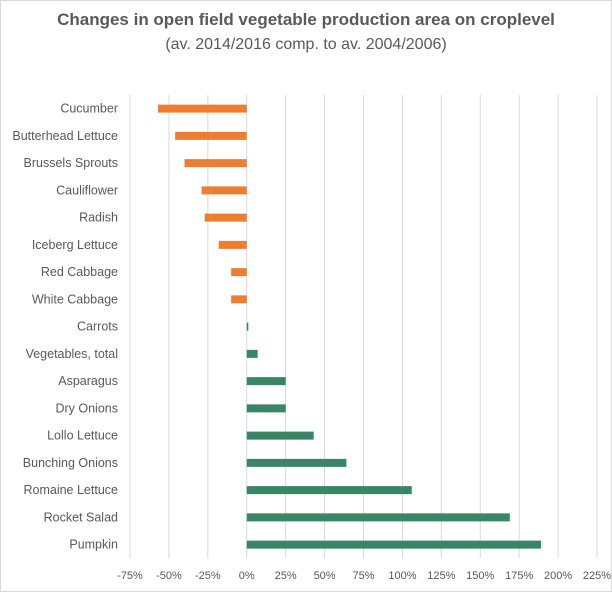 This screenshot has height=592, width=612. What do you see at coordinates (208, 576) in the screenshot?
I see `x-tick-label: -25%` at bounding box center [208, 576].